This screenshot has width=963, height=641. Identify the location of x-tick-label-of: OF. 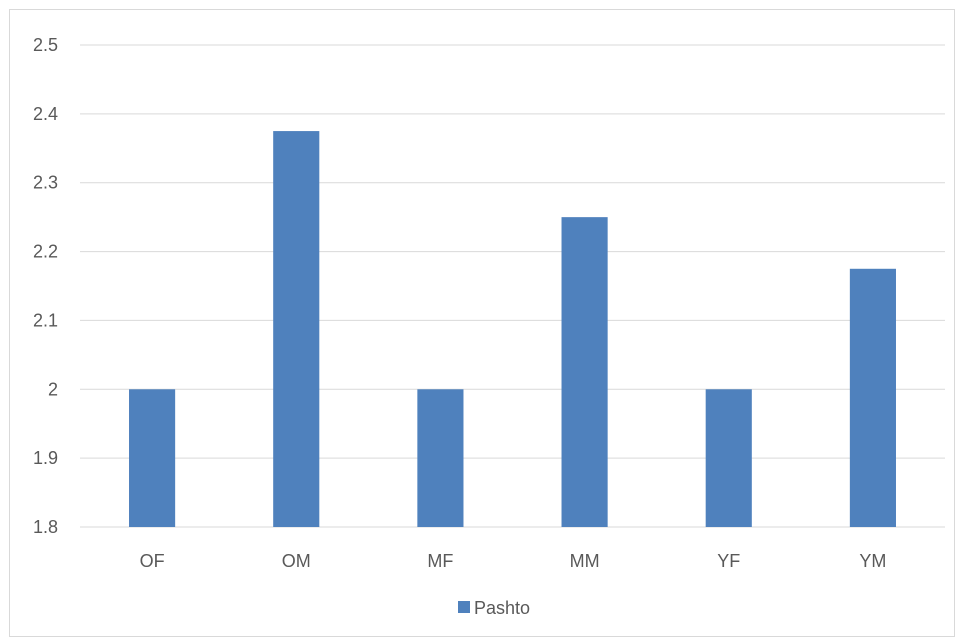
(152, 561).